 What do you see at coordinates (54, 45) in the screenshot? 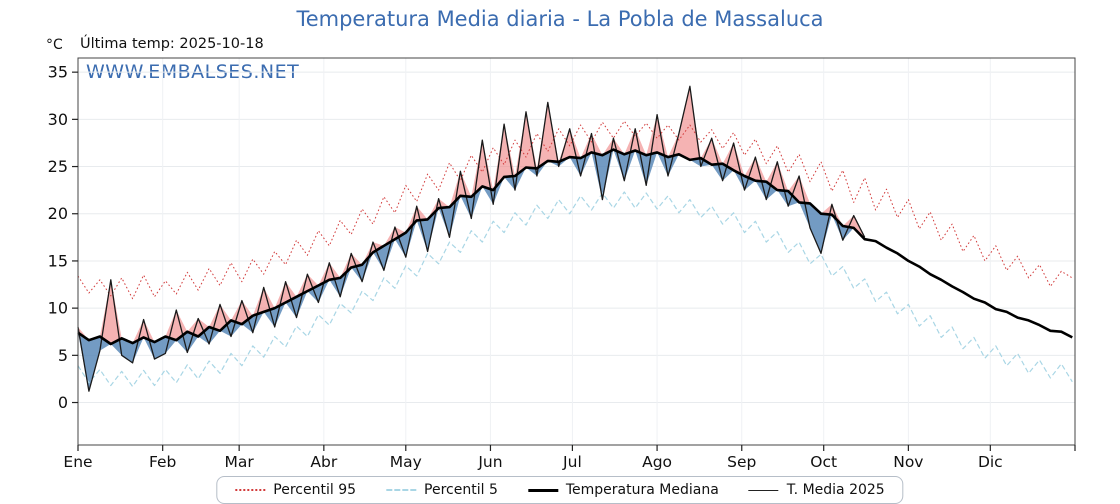
I see `y-axis-unit-label: °C` at bounding box center [54, 45].